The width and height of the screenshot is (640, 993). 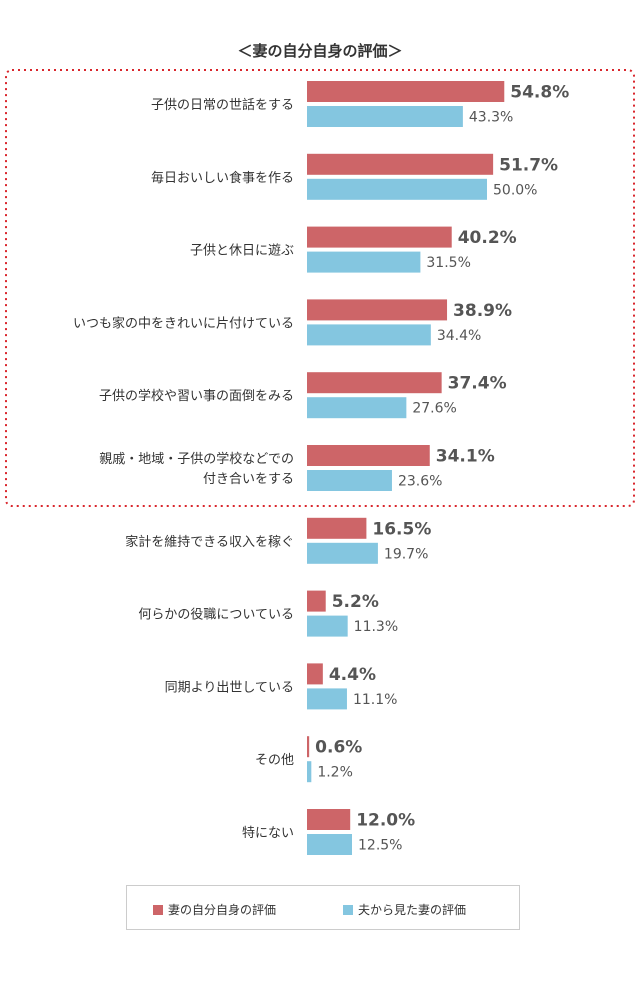 What do you see at coordinates (183, 323) in the screenshot?
I see `category-label: いつも家の中をきれいに片付けている` at bounding box center [183, 323].